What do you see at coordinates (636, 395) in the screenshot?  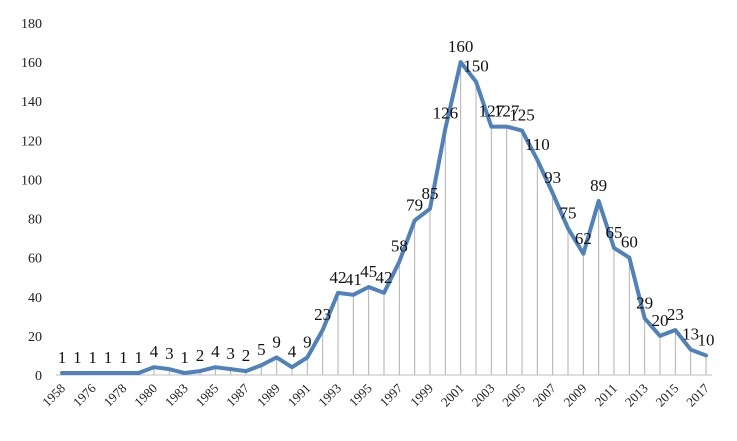 I see `x-tick-label: 2013` at bounding box center [636, 395].